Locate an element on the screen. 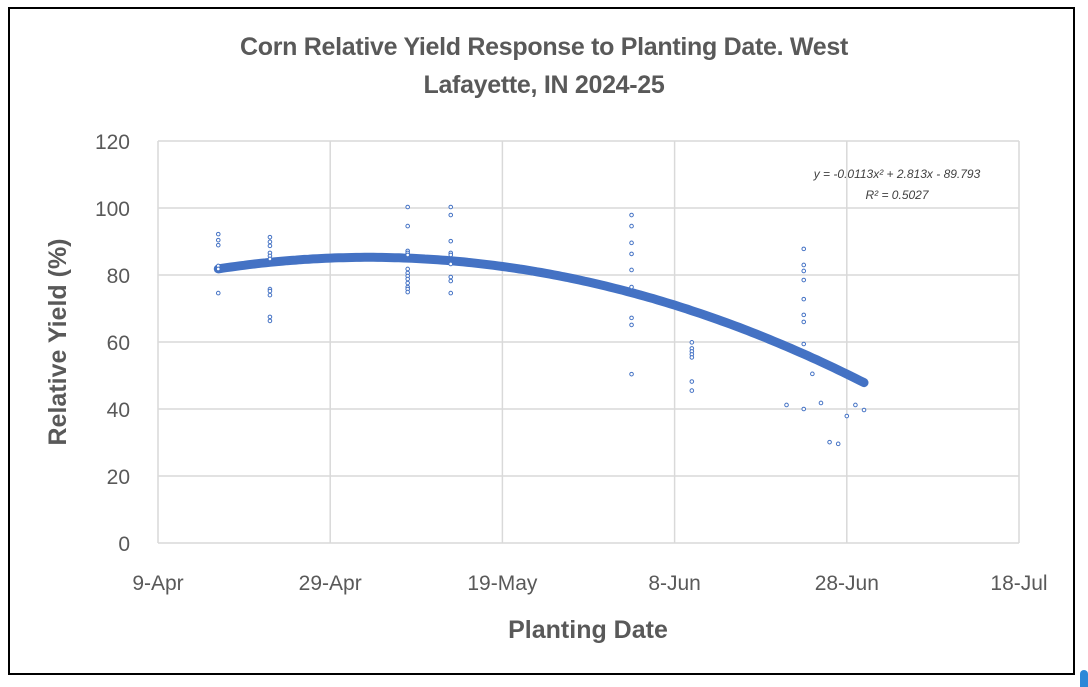 The height and width of the screenshot is (687, 1088). x-axis-ticks: 9-Apr 29-Apr 19-May 8-Jun 28-Jun 18-Jul is located at coordinates (589, 583).